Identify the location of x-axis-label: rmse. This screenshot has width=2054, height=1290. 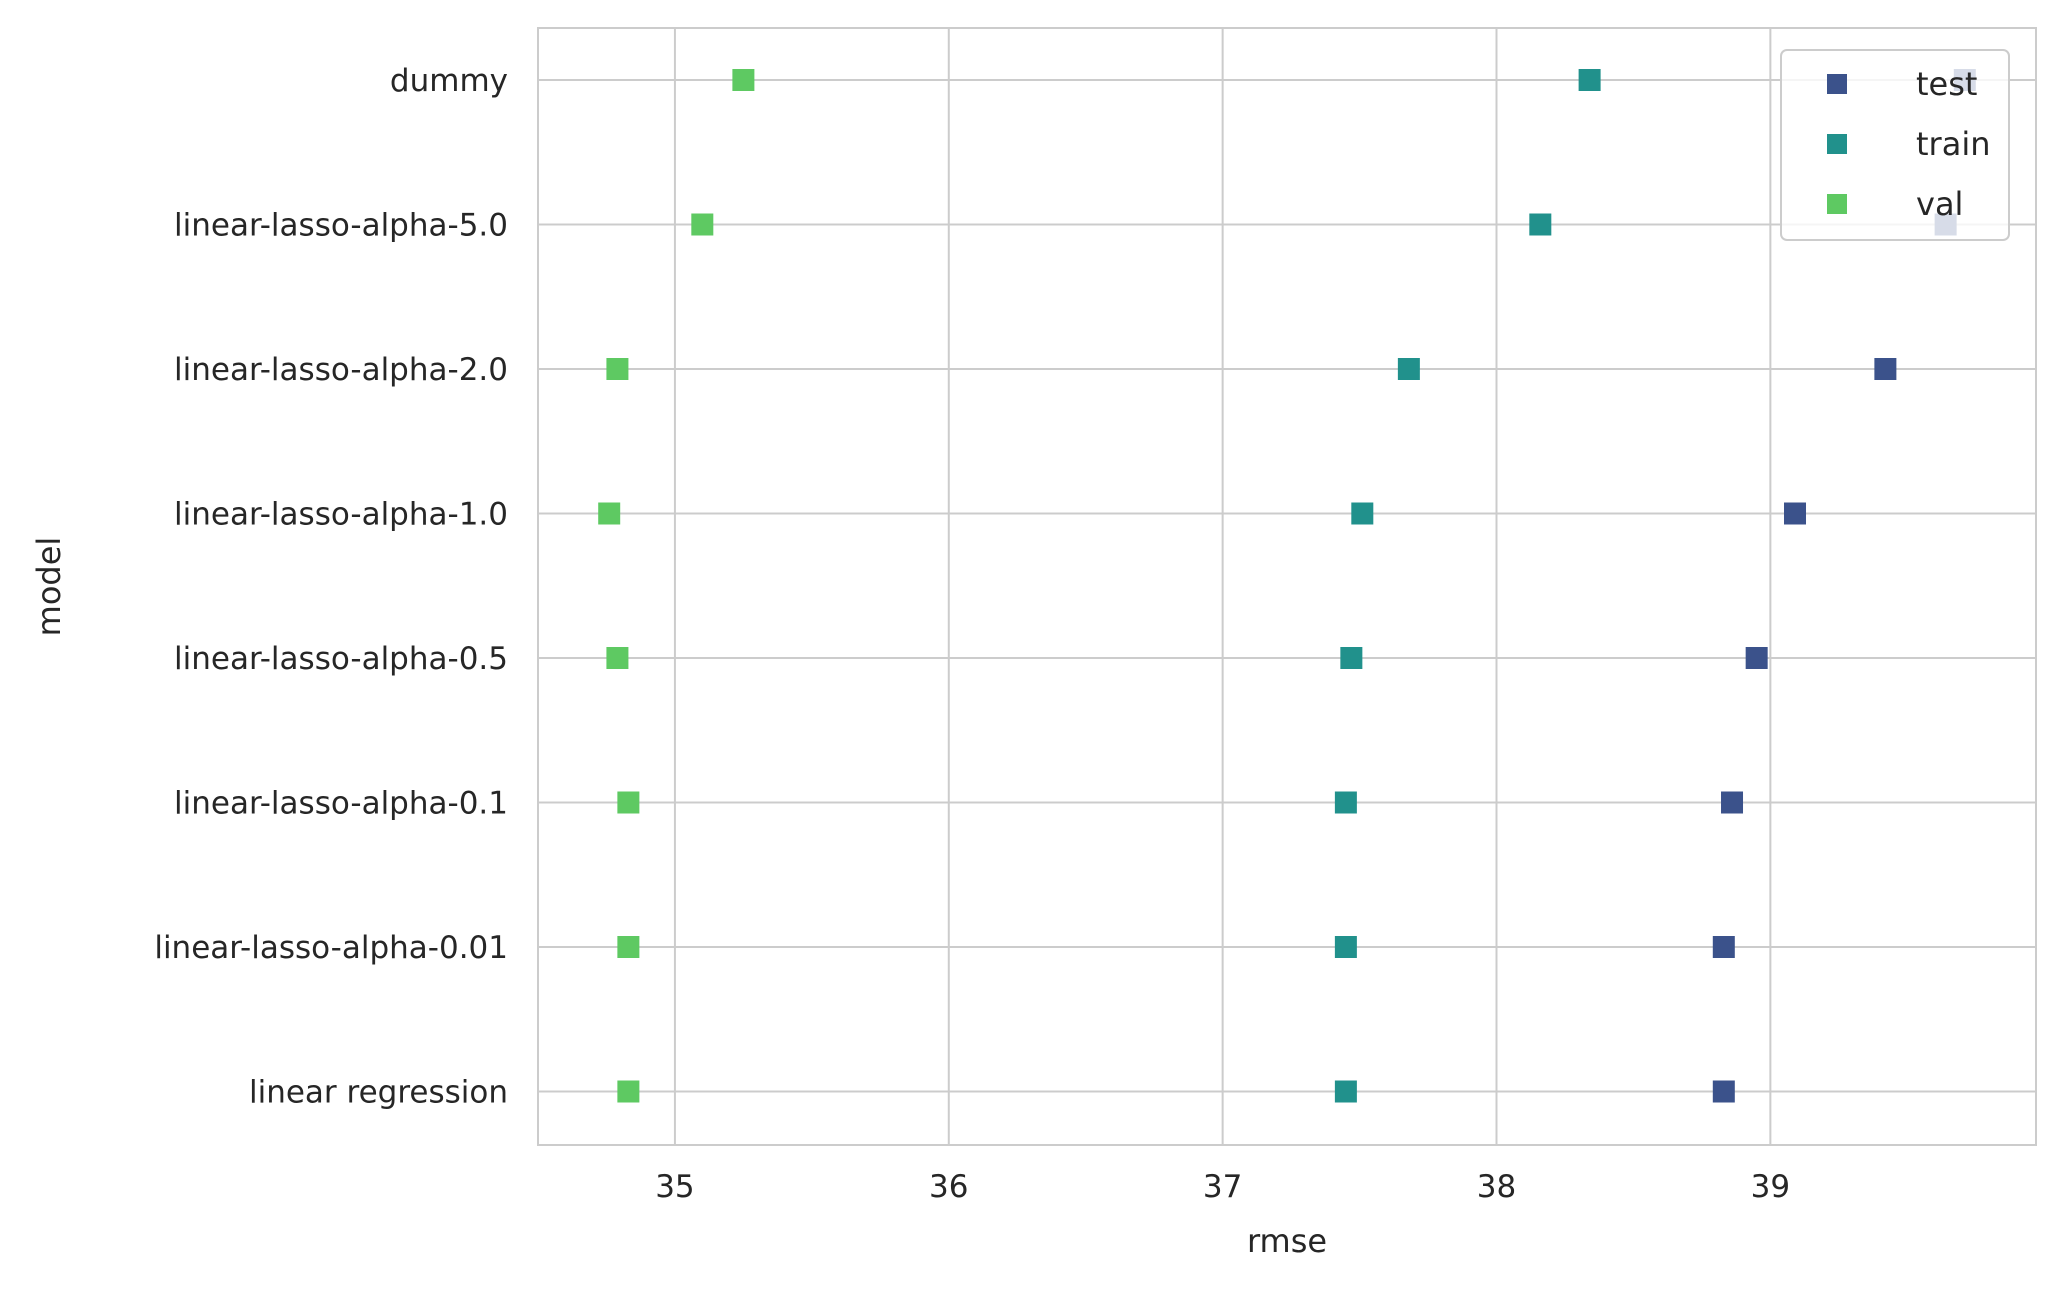
(1287, 1241).